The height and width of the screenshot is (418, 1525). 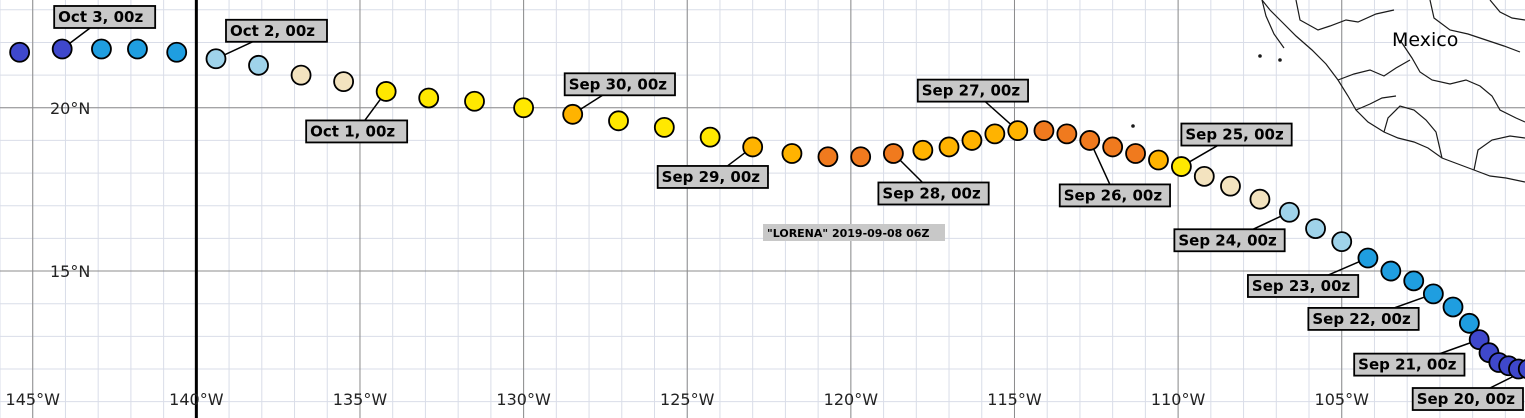 What do you see at coordinates (352, 131) in the screenshot?
I see `date-label-text: Oct 1, 00z` at bounding box center [352, 131].